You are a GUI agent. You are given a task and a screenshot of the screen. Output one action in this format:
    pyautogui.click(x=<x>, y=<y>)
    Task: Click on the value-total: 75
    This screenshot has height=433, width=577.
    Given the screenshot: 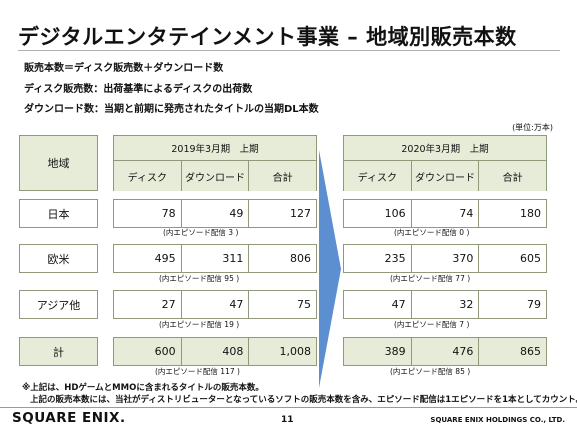 What is the action you would take?
    pyautogui.click(x=282, y=304)
    